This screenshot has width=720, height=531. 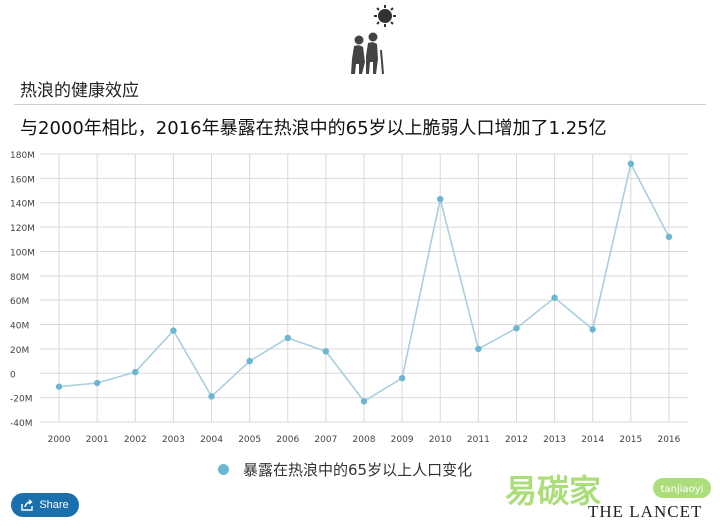 What do you see at coordinates (554, 440) in the screenshot?
I see `x-tick-label: 2013` at bounding box center [554, 440].